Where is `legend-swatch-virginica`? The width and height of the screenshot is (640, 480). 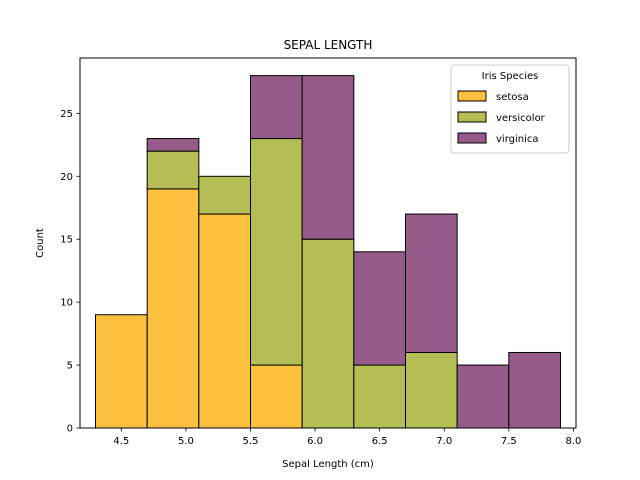 legend-swatch-virginica is located at coordinates (472, 138).